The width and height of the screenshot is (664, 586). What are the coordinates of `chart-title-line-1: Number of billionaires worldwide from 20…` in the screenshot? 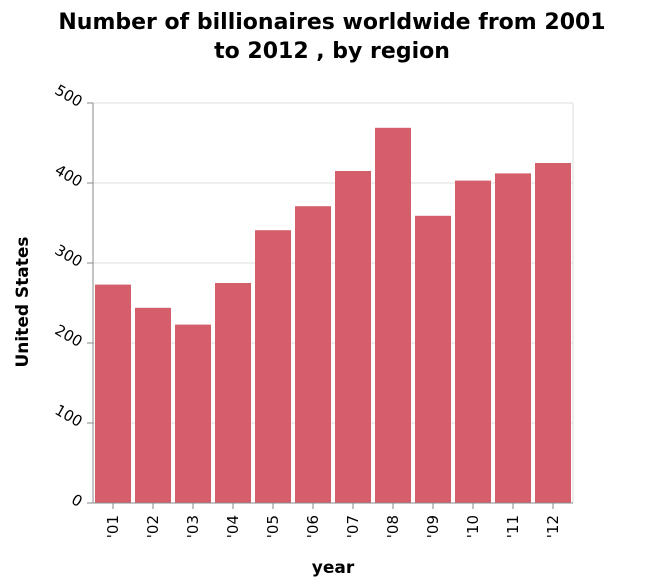 It's located at (332, 22).